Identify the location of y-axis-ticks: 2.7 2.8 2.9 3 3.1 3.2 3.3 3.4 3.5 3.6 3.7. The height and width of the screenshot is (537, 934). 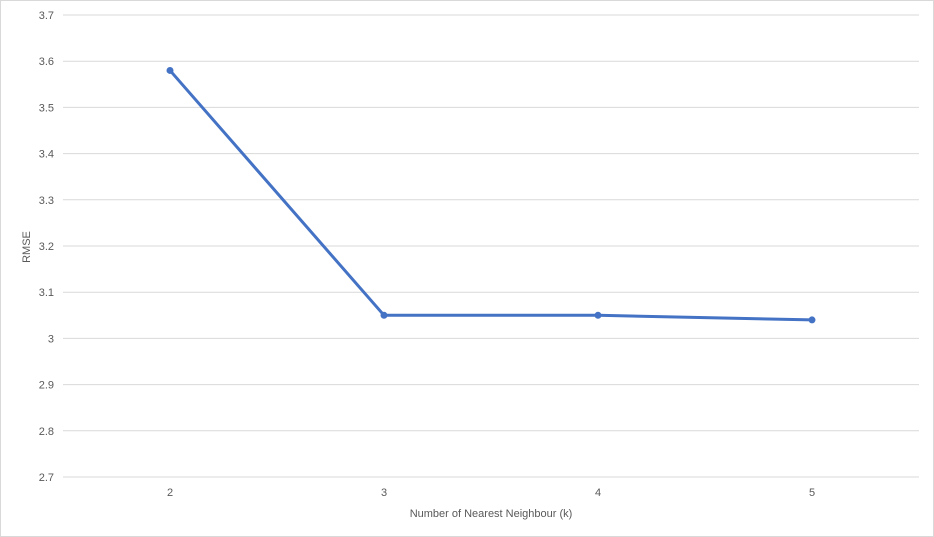
(46, 247).